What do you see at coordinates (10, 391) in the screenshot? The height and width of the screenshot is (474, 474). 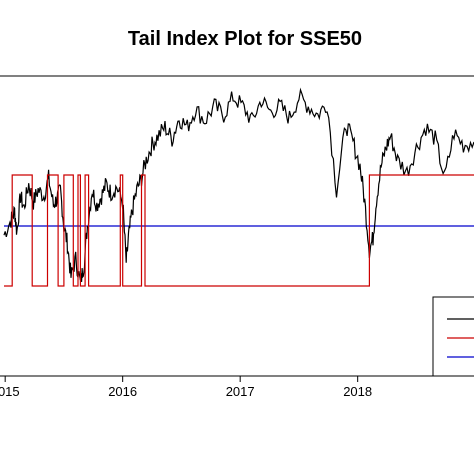 I see `x-tick-label: 2015` at bounding box center [10, 391].